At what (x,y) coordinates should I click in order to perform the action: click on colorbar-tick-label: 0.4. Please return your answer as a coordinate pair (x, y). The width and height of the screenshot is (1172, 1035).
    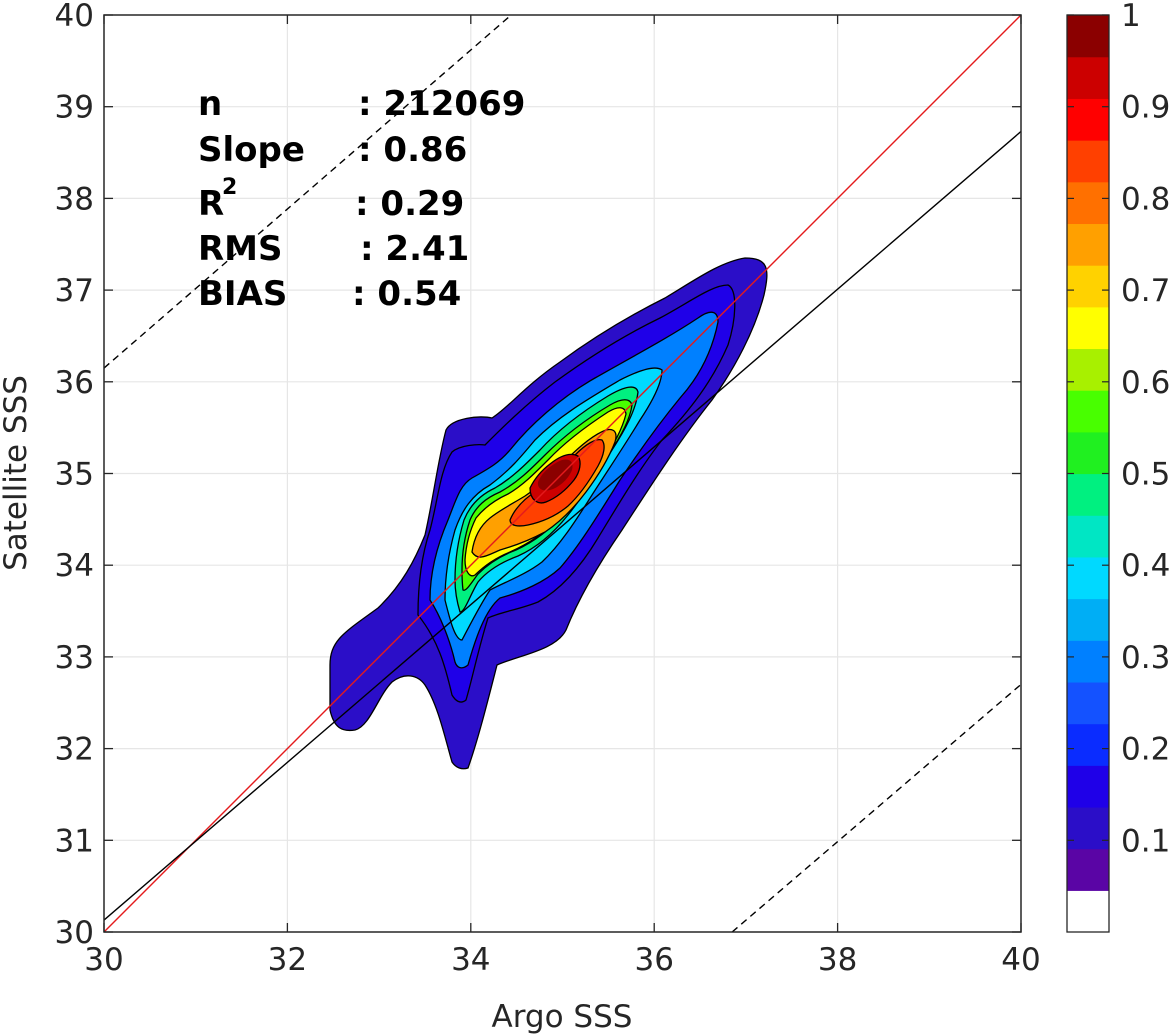
    Looking at the image, I should click on (1145, 566).